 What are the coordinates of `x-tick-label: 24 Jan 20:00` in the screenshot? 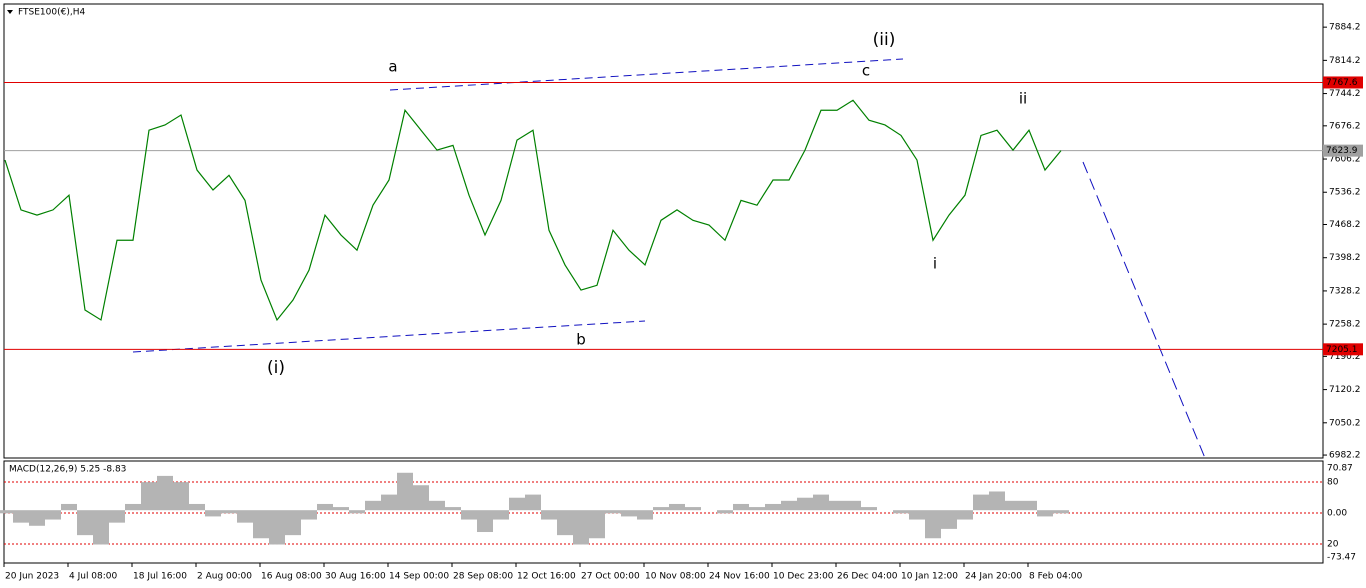 It's located at (993, 577).